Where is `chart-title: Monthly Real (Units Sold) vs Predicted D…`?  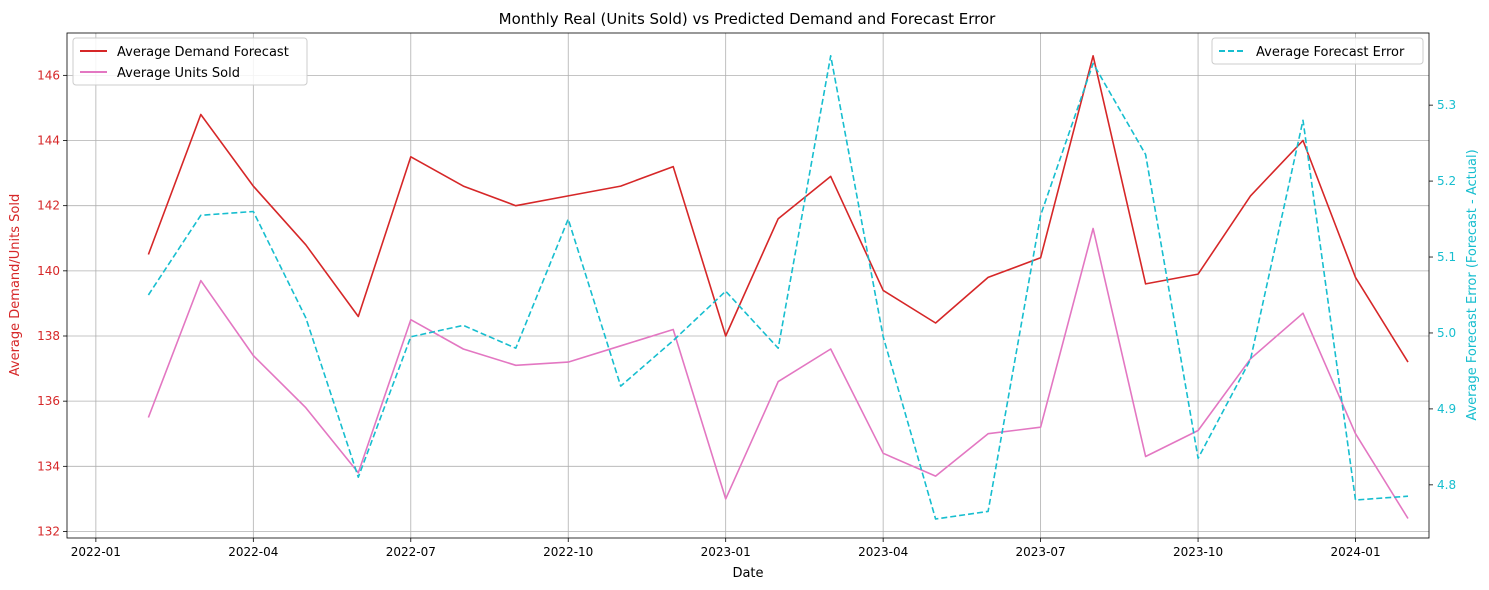
chart-title: Monthly Real (Units Sold) vs Predicted D… is located at coordinates (748, 19).